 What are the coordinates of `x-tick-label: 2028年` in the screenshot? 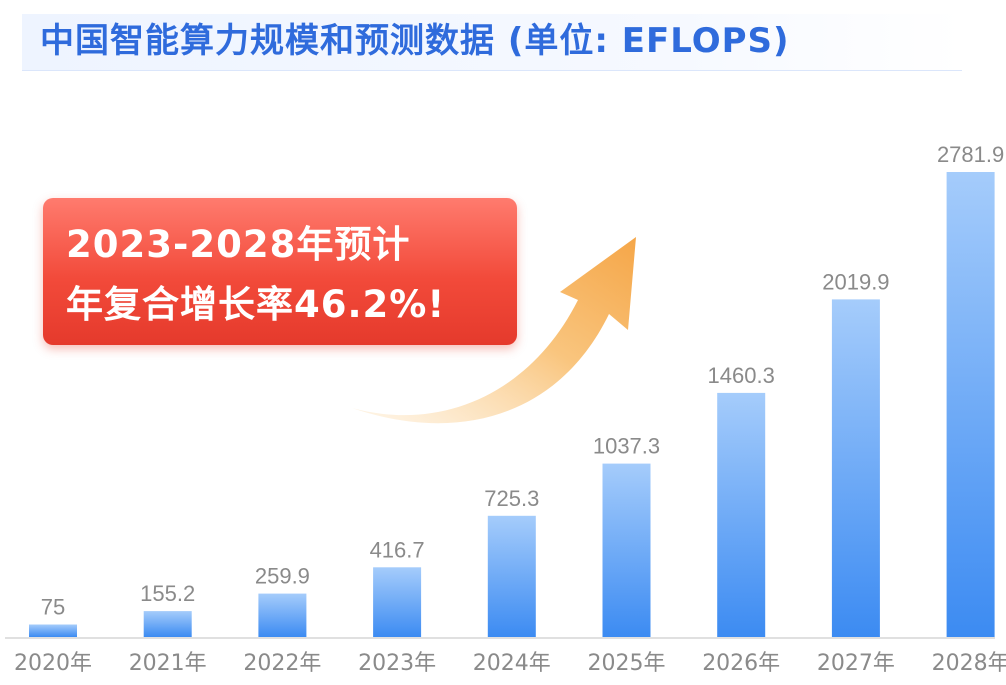 It's located at (969, 663).